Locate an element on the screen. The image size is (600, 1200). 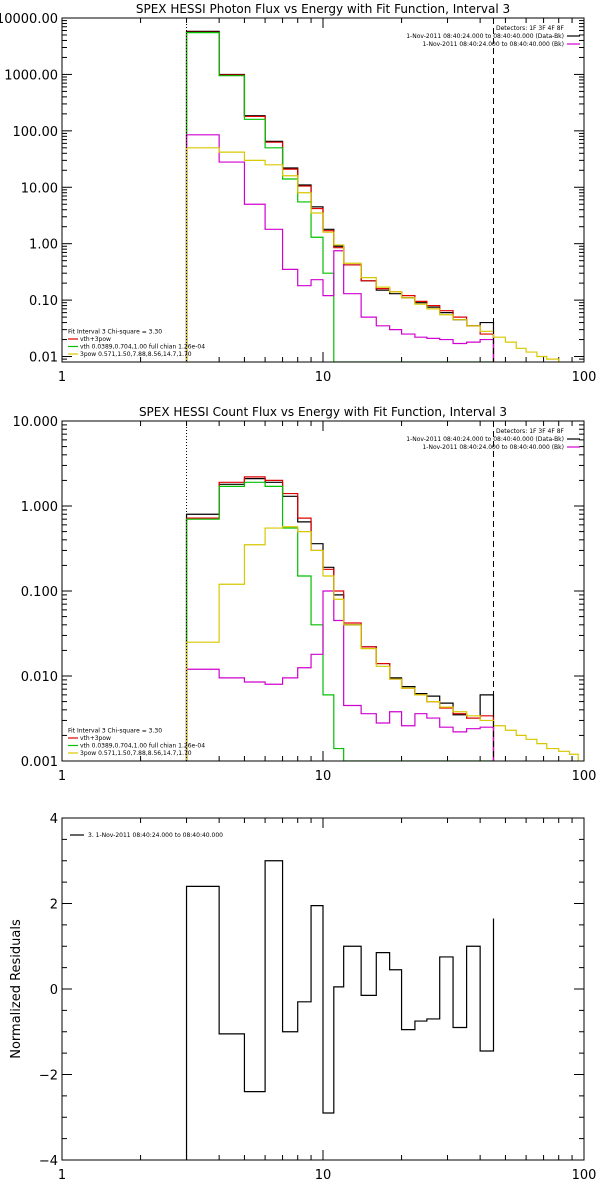
y-tick-label: 10000.00 is located at coordinates (29, 19).